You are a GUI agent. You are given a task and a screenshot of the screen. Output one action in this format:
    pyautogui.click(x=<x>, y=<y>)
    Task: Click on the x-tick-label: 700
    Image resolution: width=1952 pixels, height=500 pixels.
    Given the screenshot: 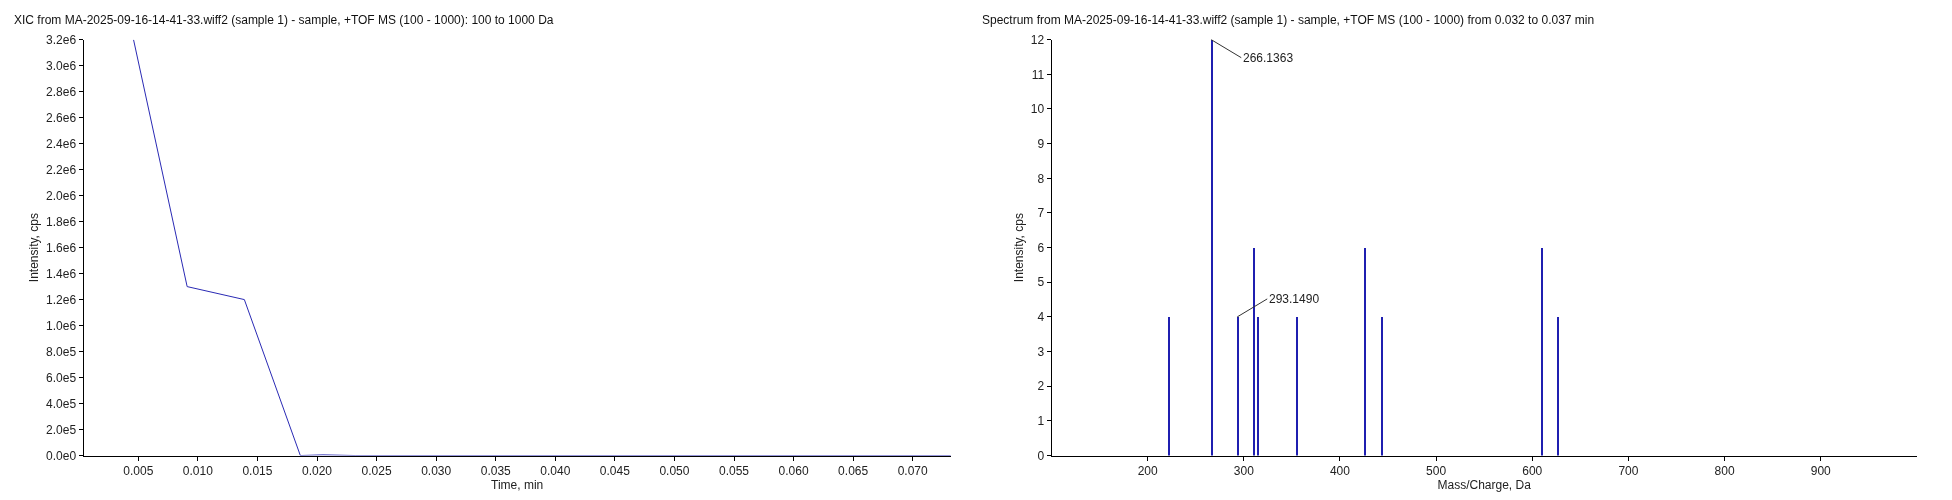 What is the action you would take?
    pyautogui.click(x=1628, y=470)
    